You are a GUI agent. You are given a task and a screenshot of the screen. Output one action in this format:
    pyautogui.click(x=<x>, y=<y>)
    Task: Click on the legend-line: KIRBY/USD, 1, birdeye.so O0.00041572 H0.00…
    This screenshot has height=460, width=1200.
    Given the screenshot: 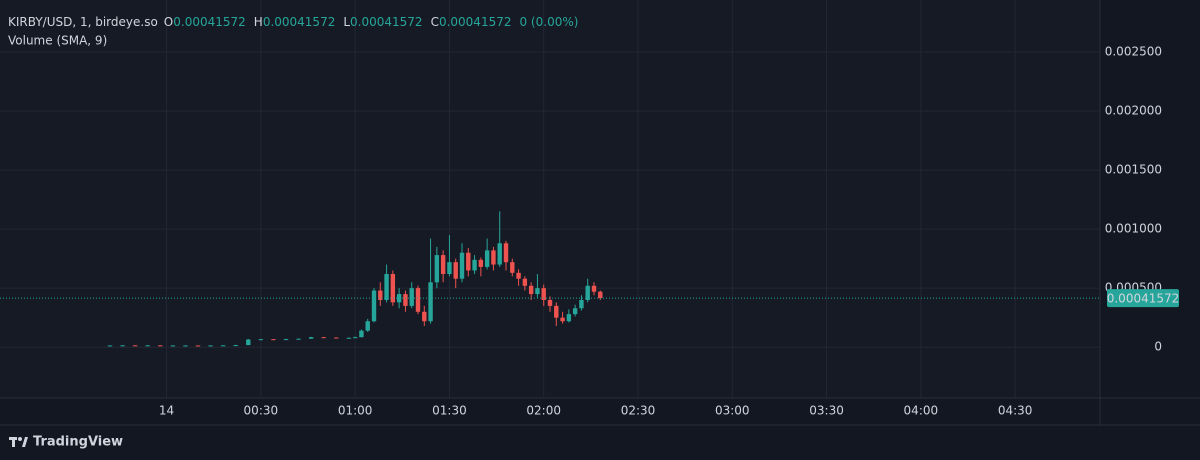 What is the action you would take?
    pyautogui.click(x=293, y=22)
    